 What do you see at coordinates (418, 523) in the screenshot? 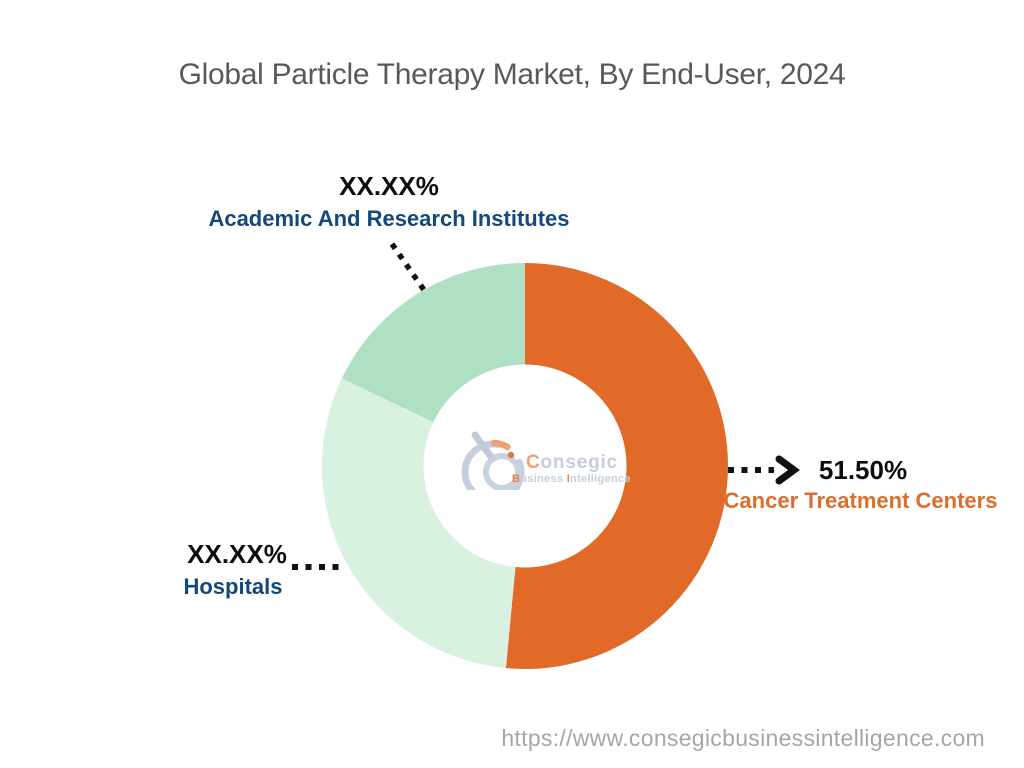
I see `segment-hospitals` at bounding box center [418, 523].